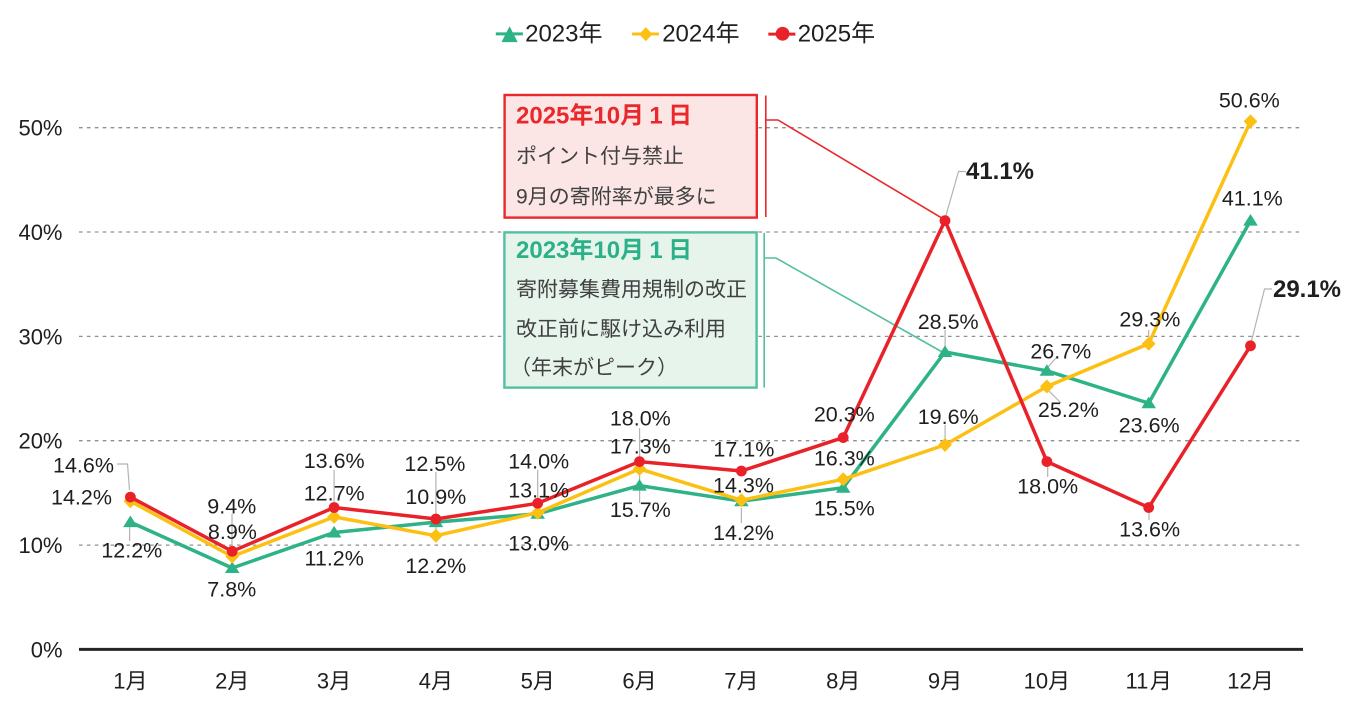 Image resolution: width=1360 pixels, height=710 pixels. I want to click on svg-text: 11, so click(1137, 681).